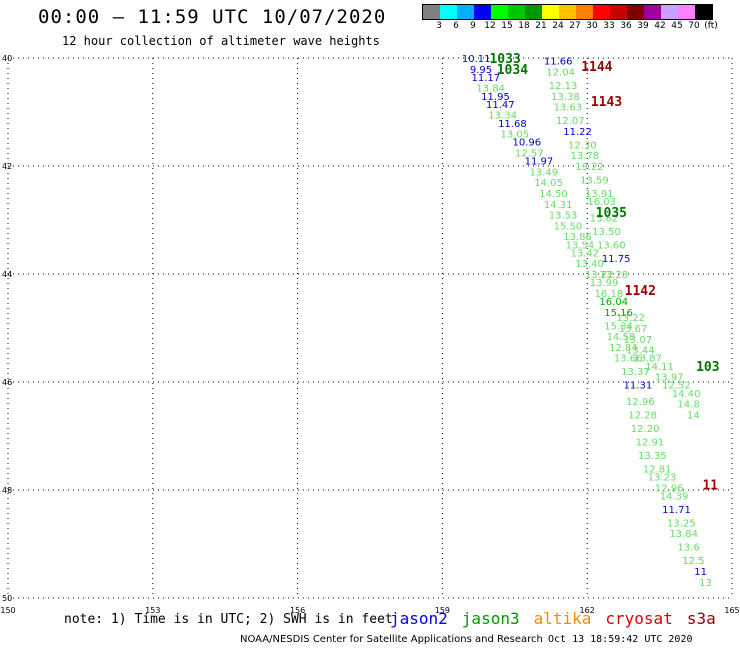 The width and height of the screenshot is (740, 650). I want to click on wave-height-value: 11.66, so click(558, 62).